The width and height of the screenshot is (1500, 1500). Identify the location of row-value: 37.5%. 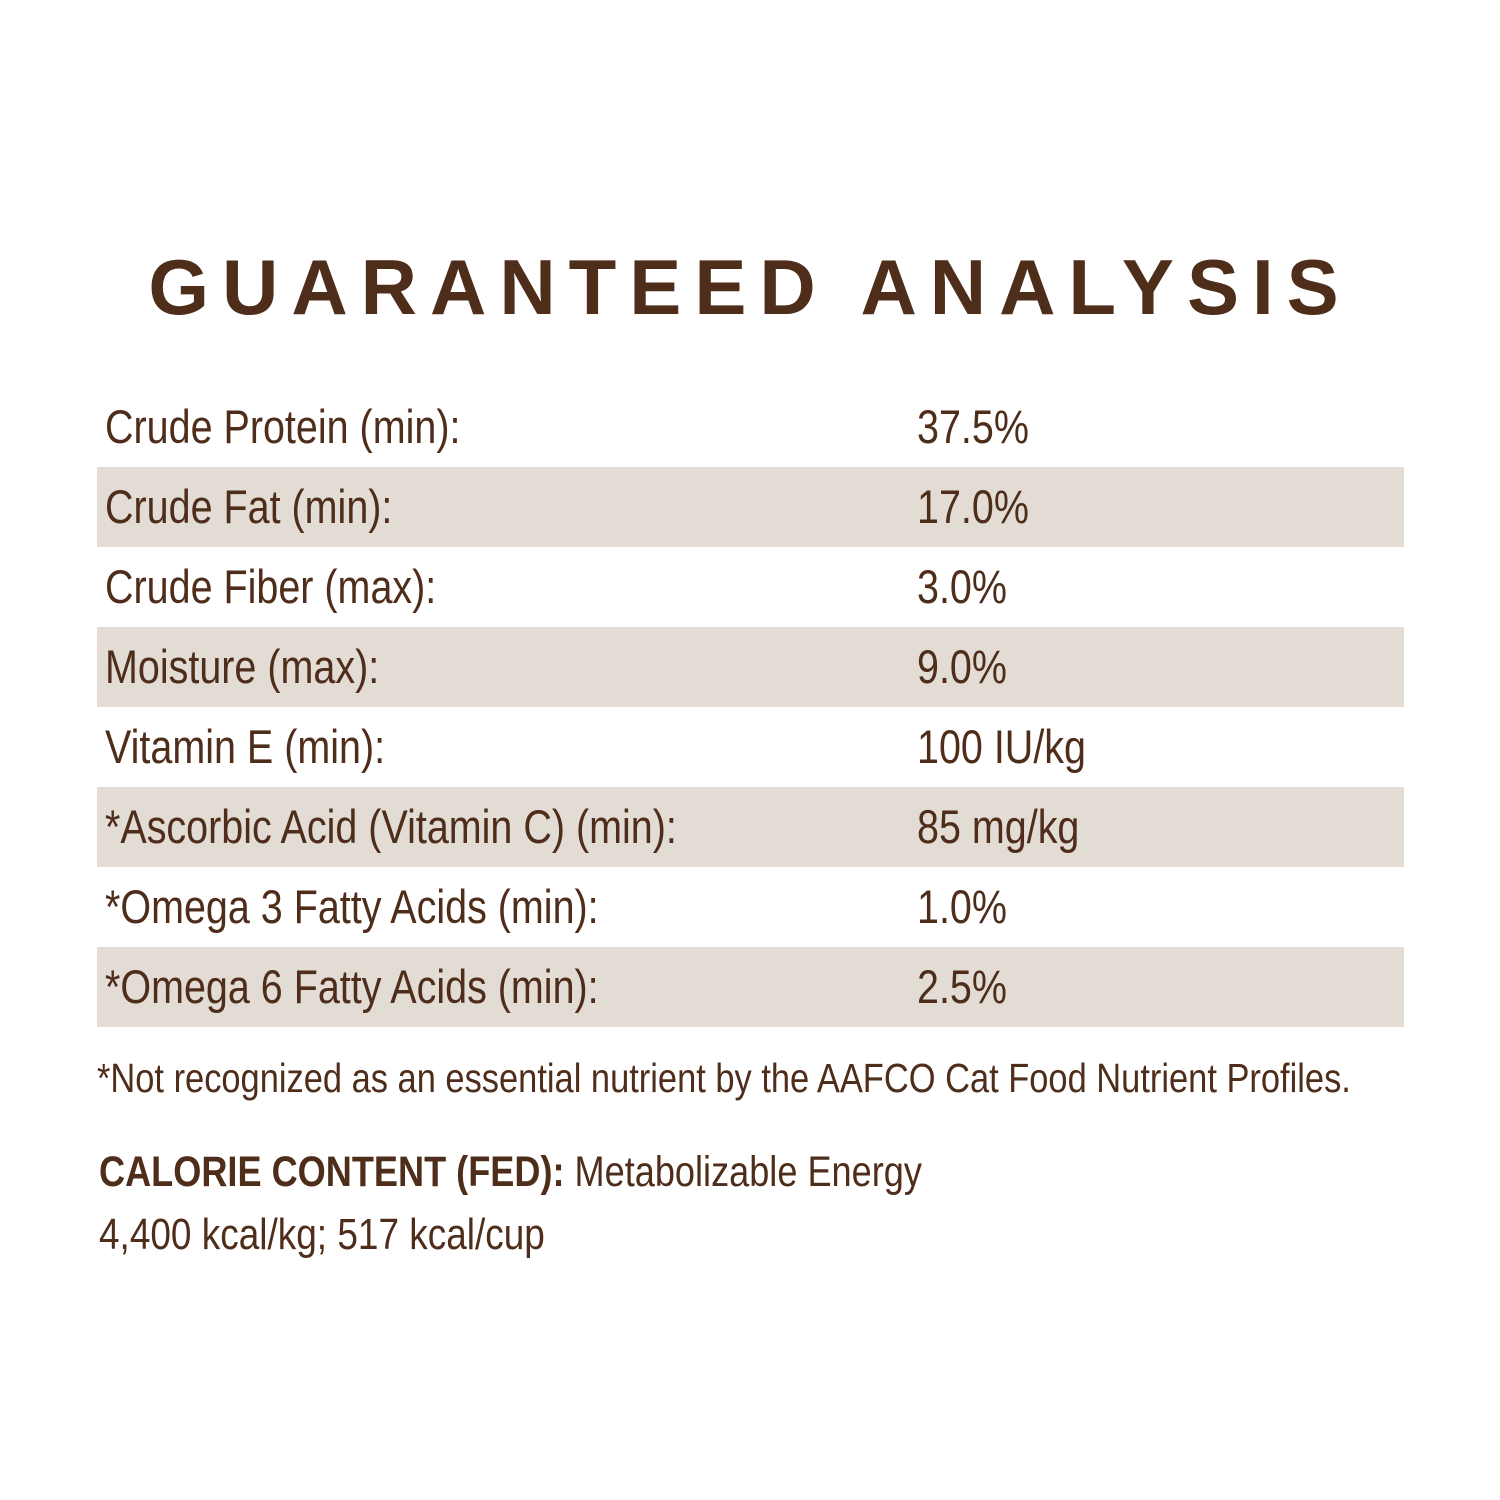
(973, 426).